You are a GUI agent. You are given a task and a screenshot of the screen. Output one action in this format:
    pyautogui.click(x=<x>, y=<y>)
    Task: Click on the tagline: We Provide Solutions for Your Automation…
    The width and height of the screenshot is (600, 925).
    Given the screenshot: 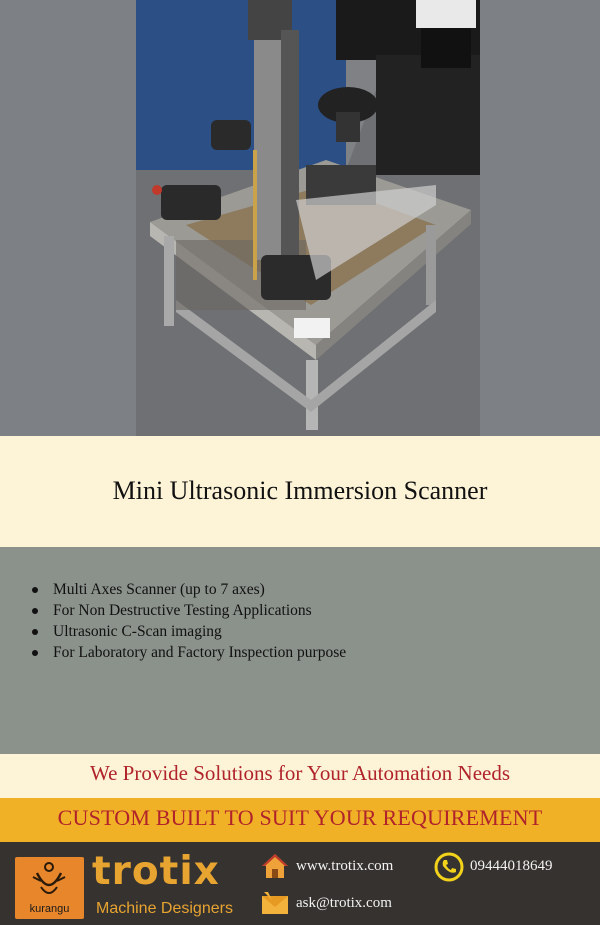 What is the action you would take?
    pyautogui.click(x=300, y=773)
    